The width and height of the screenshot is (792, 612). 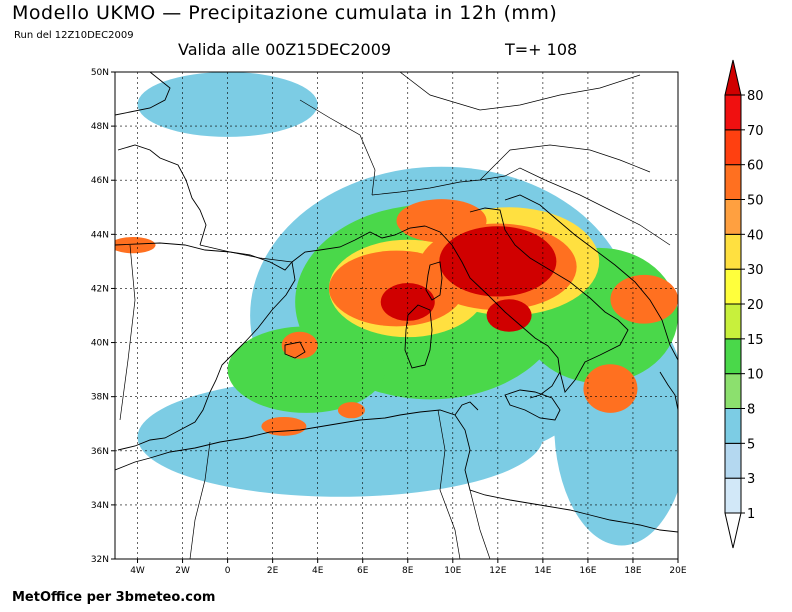 What do you see at coordinates (755, 131) in the screenshot?
I see `colorbar-label: 70` at bounding box center [755, 131].